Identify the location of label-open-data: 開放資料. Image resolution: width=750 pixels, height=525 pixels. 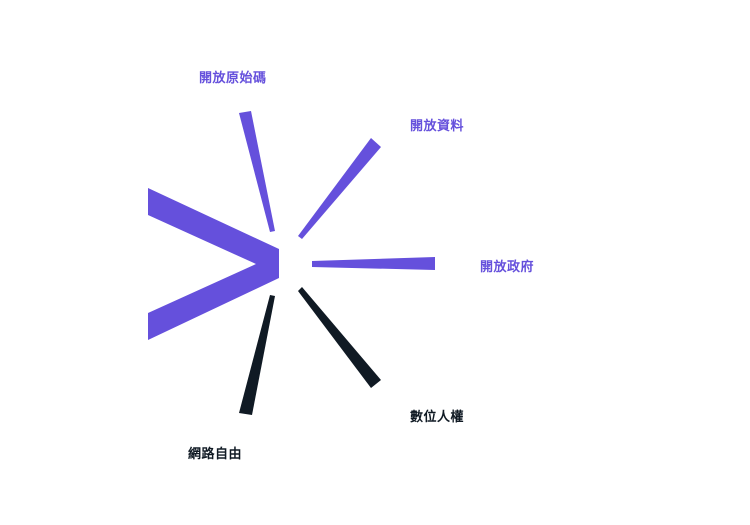
(437, 126).